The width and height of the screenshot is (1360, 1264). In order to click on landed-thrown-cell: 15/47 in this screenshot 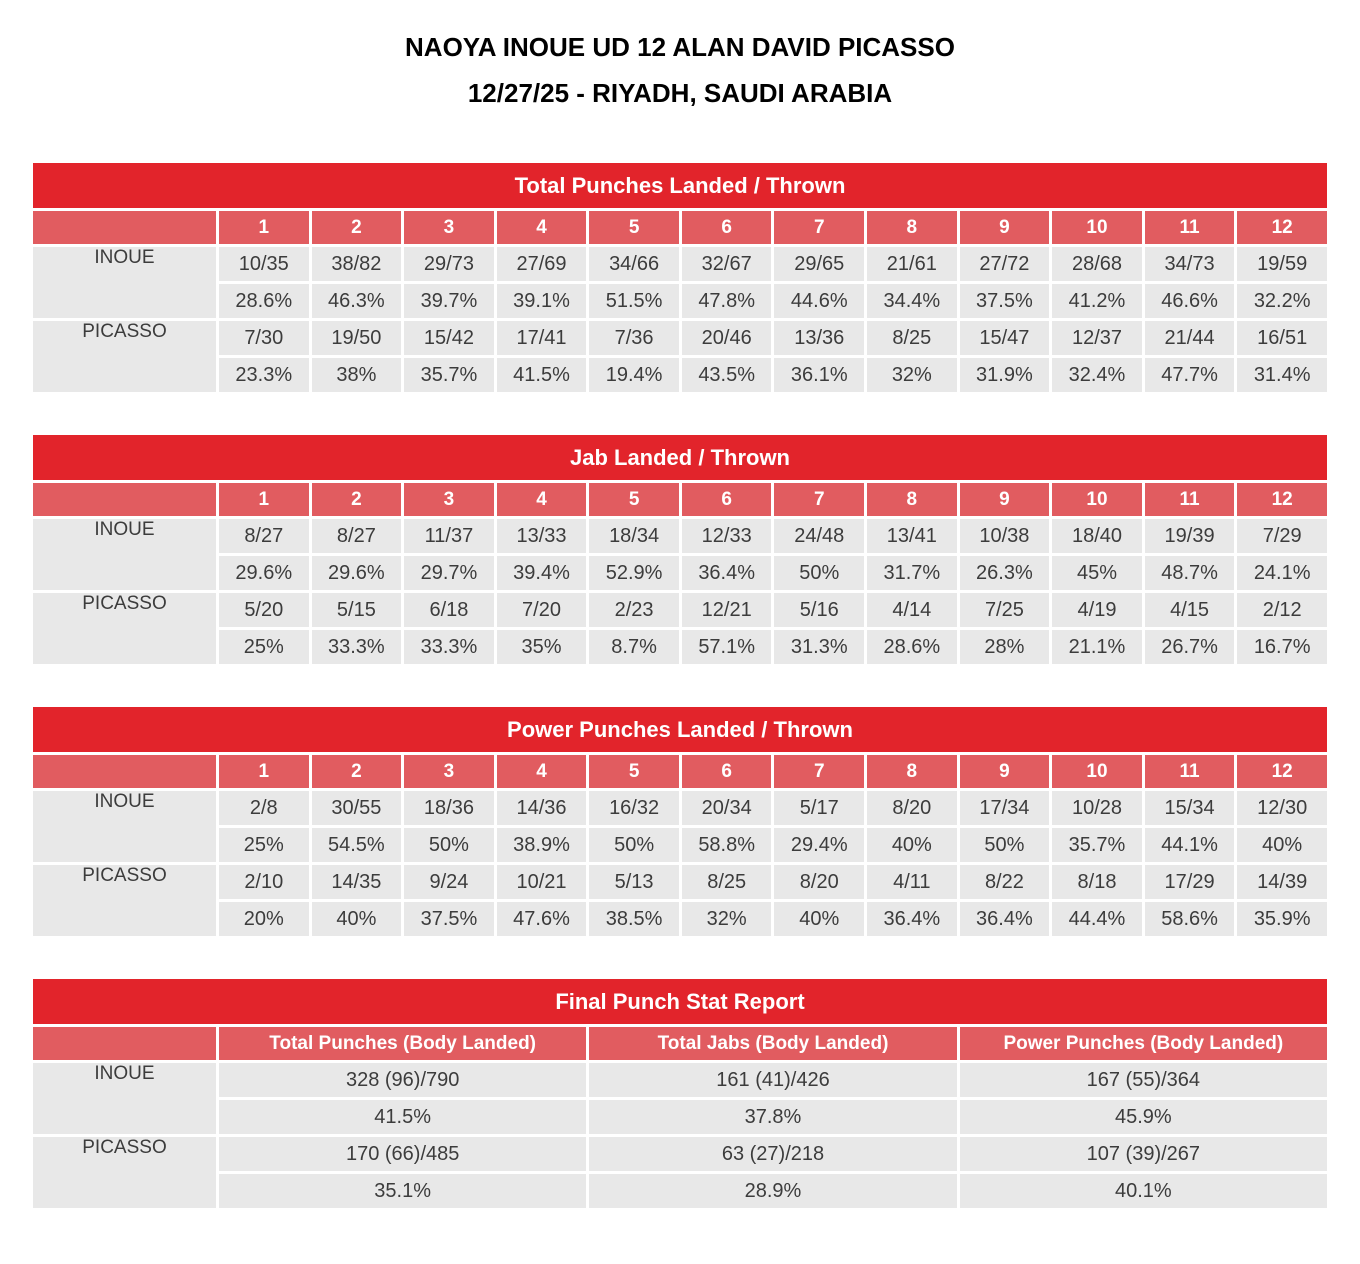, I will do `click(1004, 338)`.